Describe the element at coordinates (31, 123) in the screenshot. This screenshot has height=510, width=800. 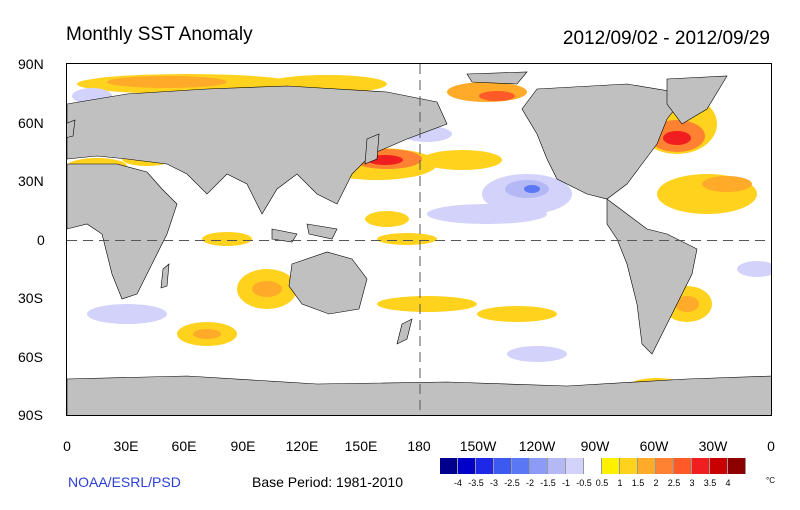
I see `lat-label: 60N` at that location.